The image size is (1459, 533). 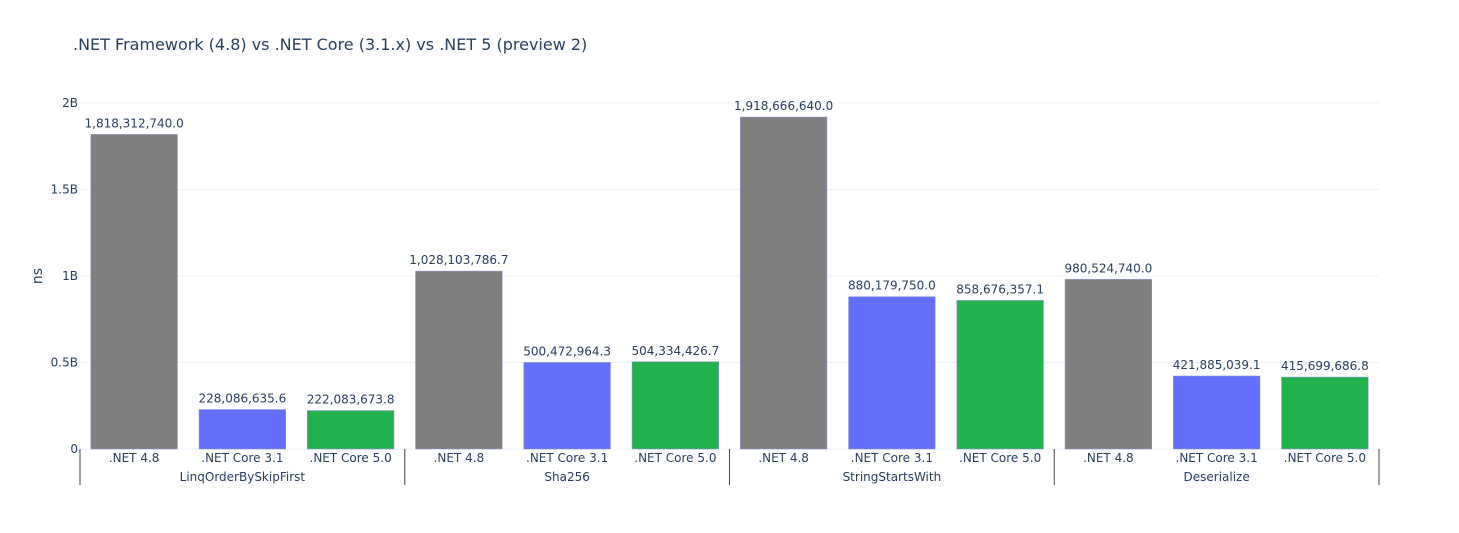 I want to click on data-label: 880,179,750.0, so click(x=892, y=286).